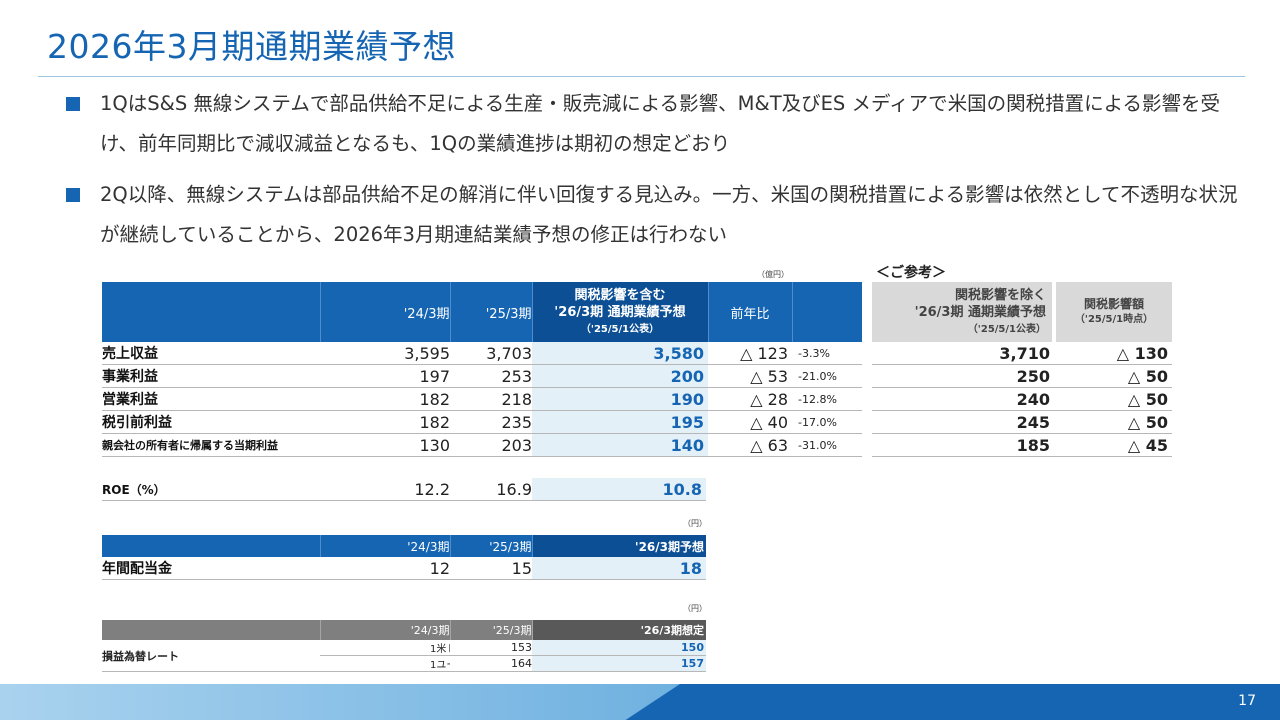 This screenshot has height=720, width=1280. Describe the element at coordinates (211, 489) in the screenshot. I see `roe-label: ROE（%）` at that location.